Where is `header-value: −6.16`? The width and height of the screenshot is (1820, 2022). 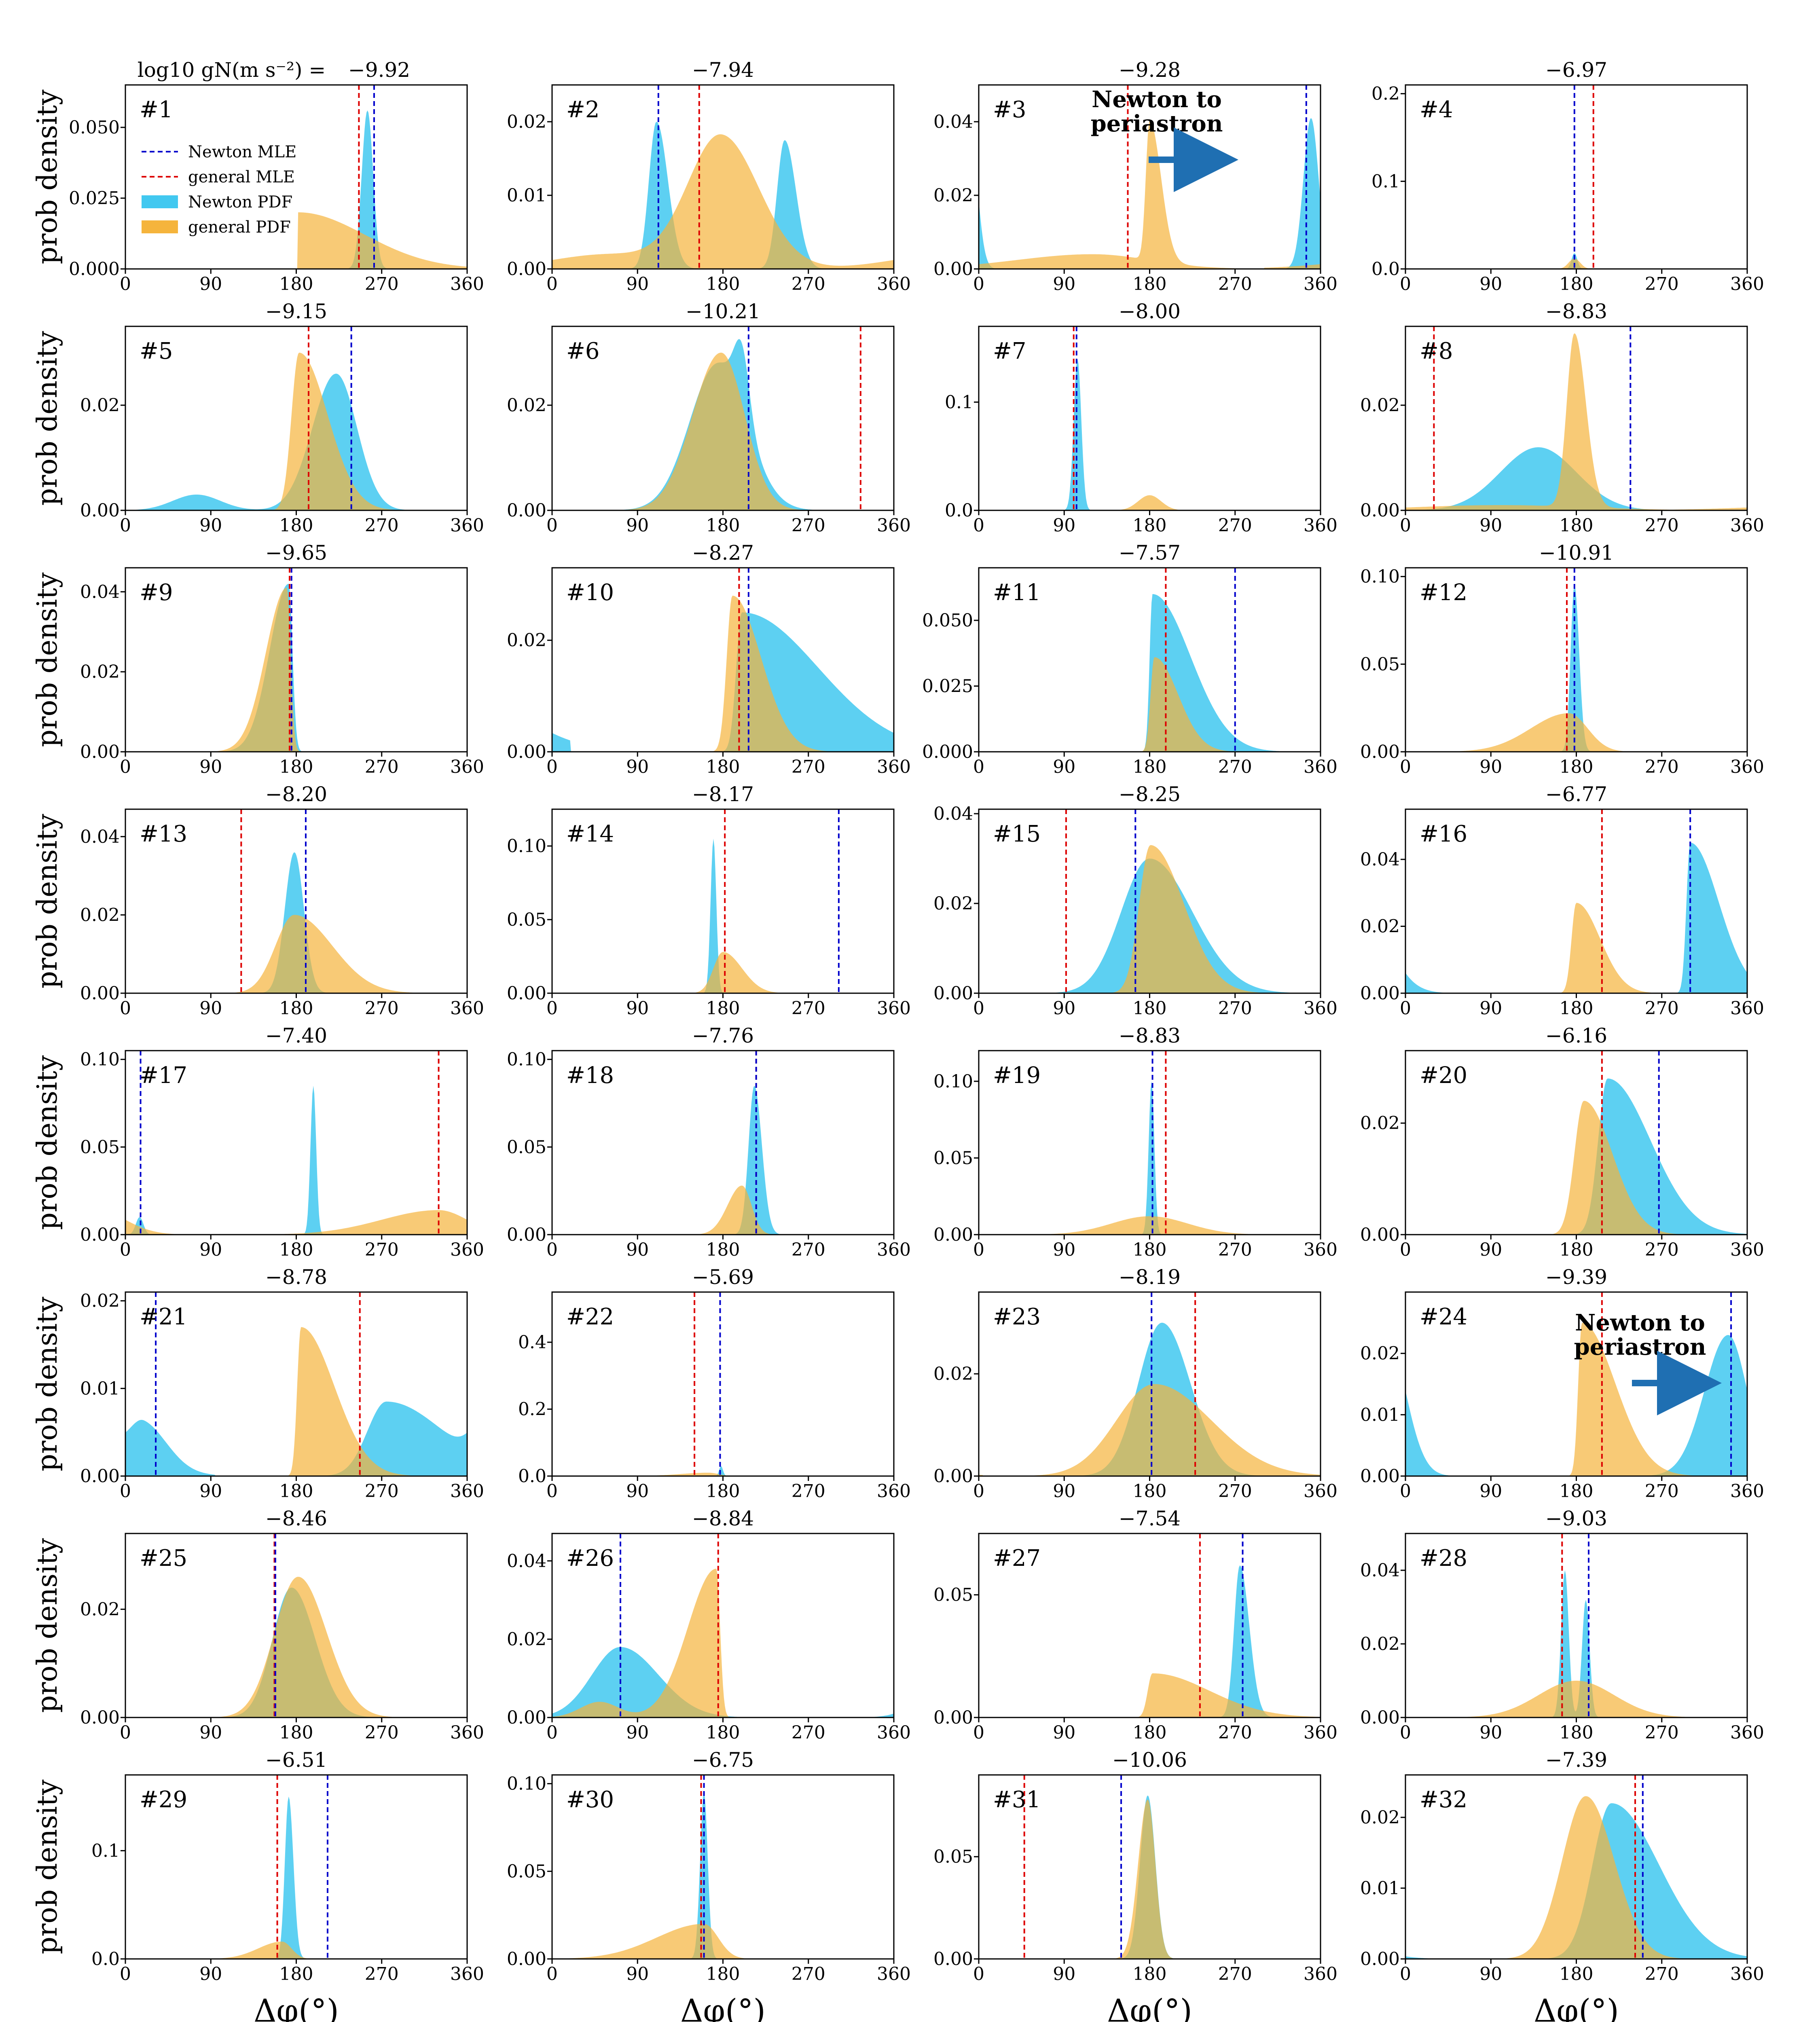 header-value: −6.16 is located at coordinates (1576, 1035).